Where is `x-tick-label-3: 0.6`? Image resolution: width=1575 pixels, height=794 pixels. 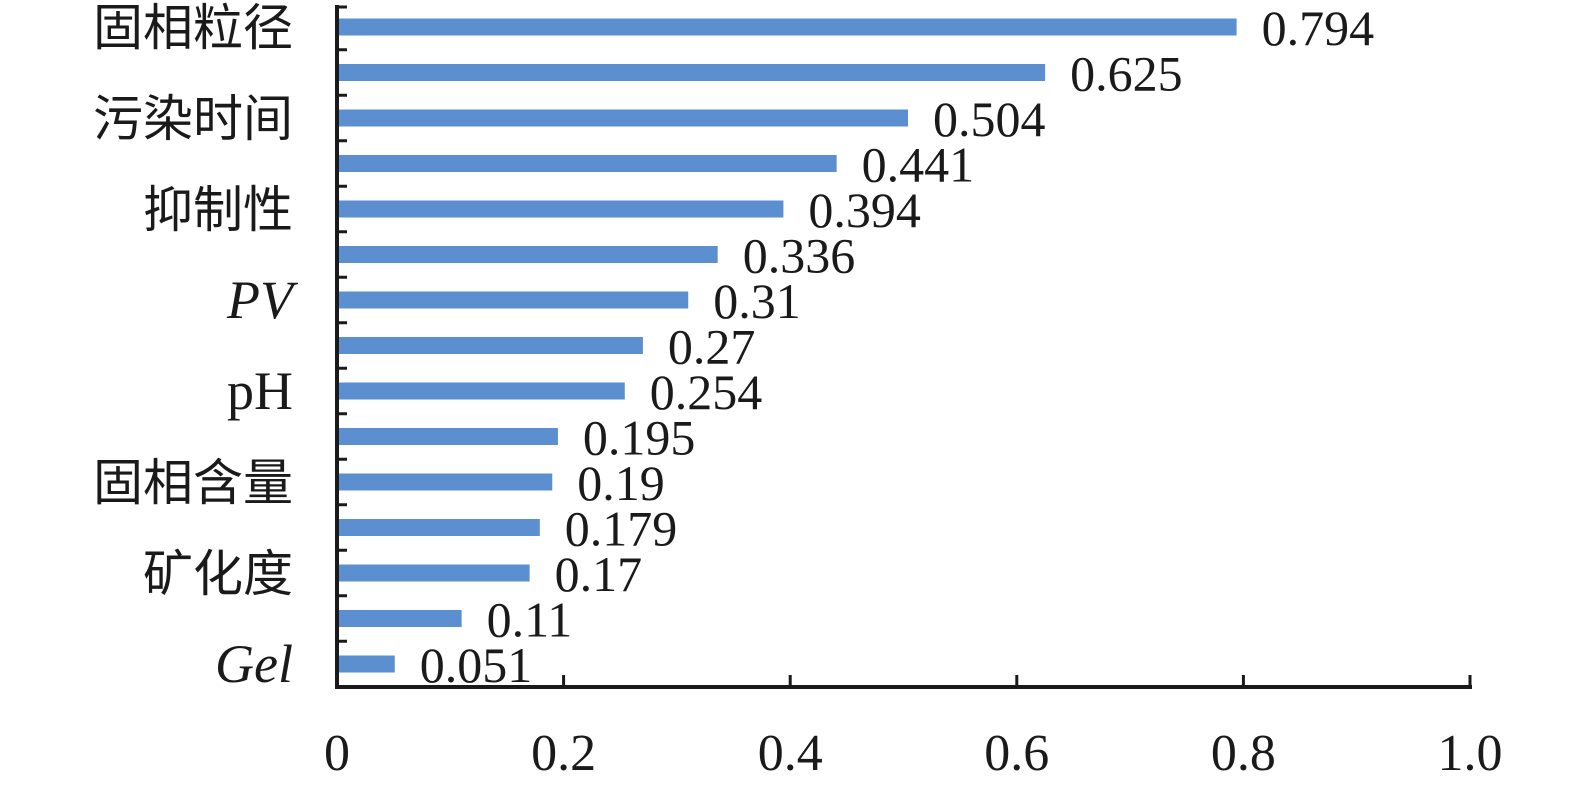
x-tick-label-3: 0.6 is located at coordinates (1016, 753).